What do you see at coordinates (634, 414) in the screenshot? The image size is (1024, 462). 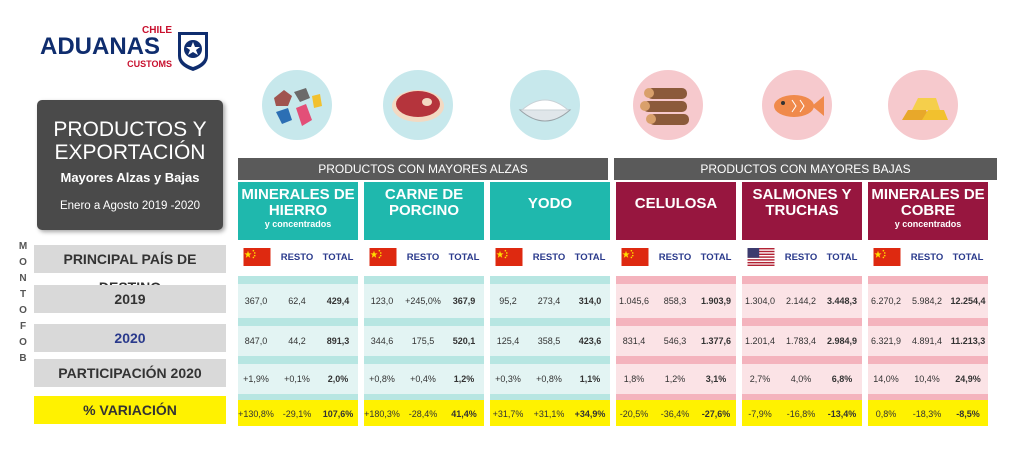 I see `value-cell-var: -20,5%` at bounding box center [634, 414].